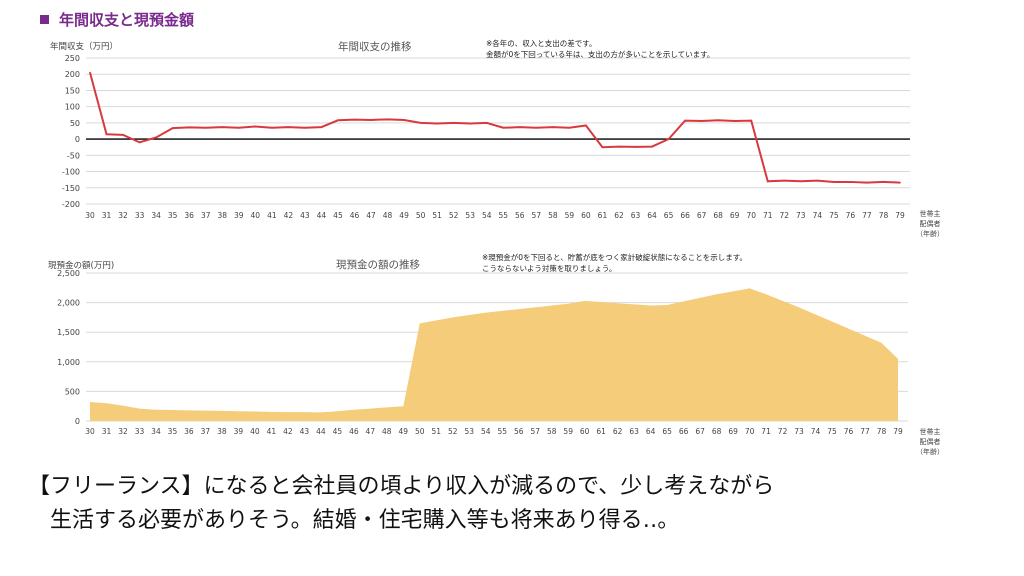 The width and height of the screenshot is (1024, 576). I want to click on x-tick-label: 78, so click(882, 431).